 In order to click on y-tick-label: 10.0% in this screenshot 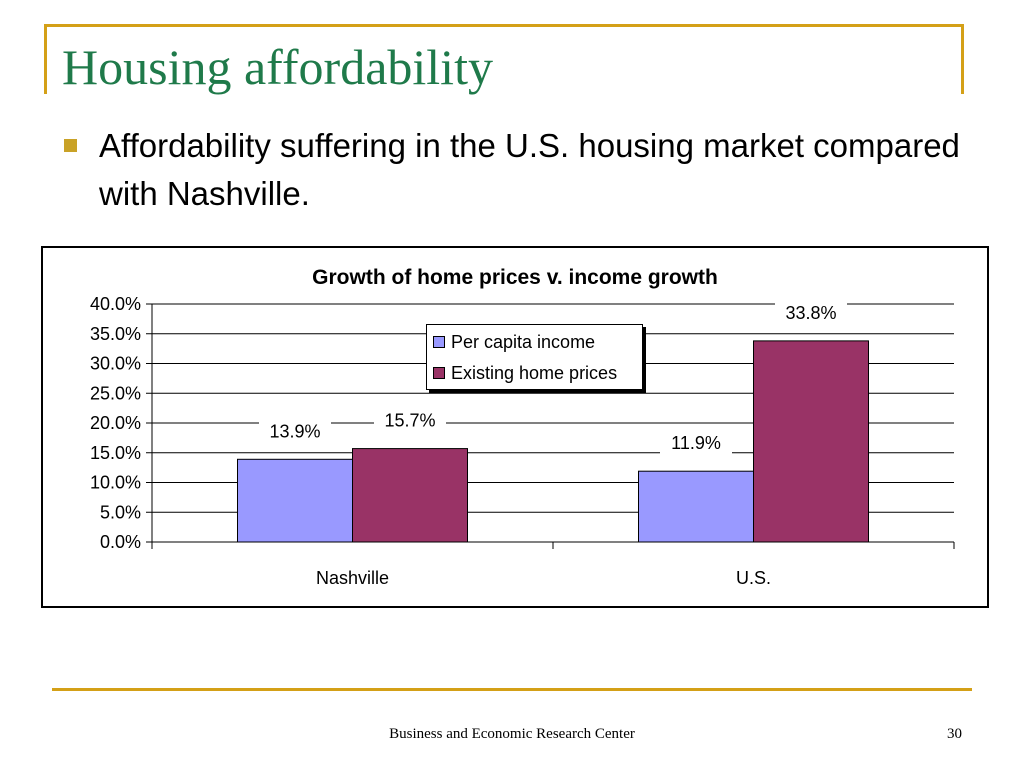, I will do `click(115, 483)`.